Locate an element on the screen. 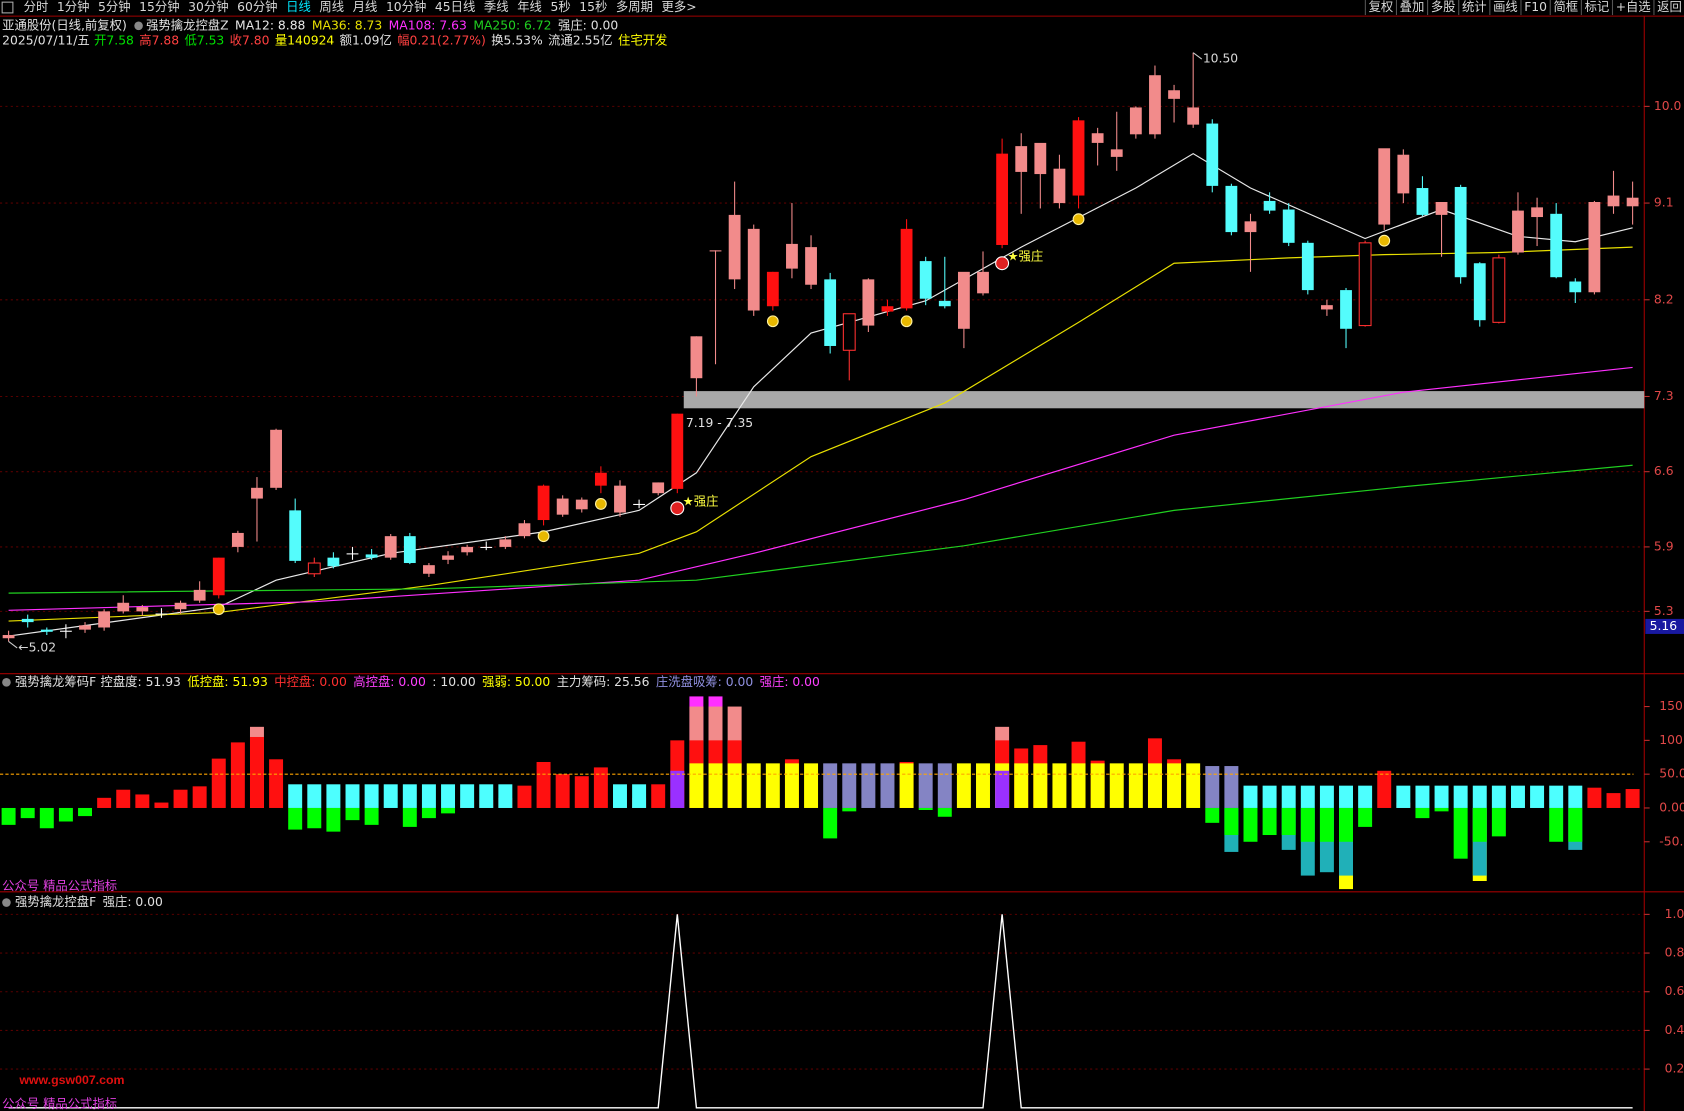  period-tab: 年线 is located at coordinates (529, 7).